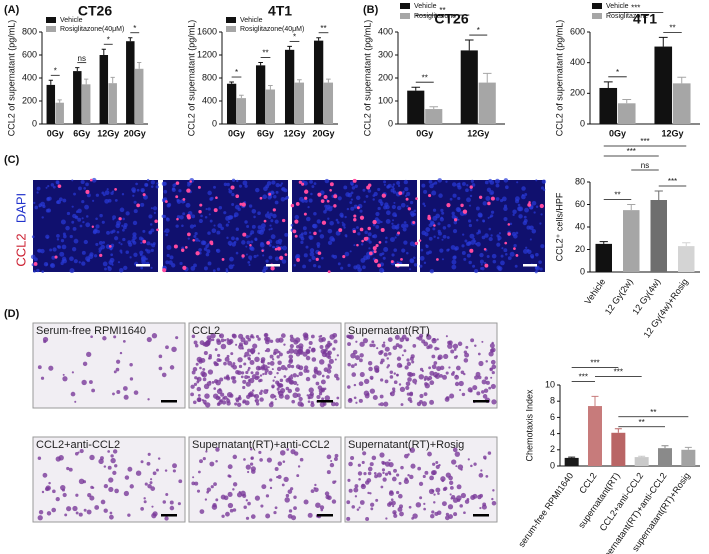 This screenshot has height=554, width=709. I want to click on chart-title: 4T1, so click(645, 19).